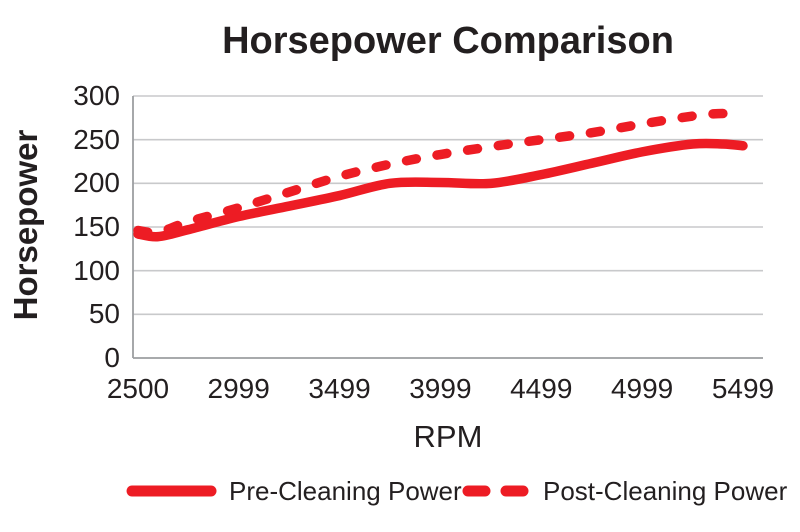 This screenshot has height=532, width=800. What do you see at coordinates (138, 388) in the screenshot?
I see `x-tick-label: 2500` at bounding box center [138, 388].